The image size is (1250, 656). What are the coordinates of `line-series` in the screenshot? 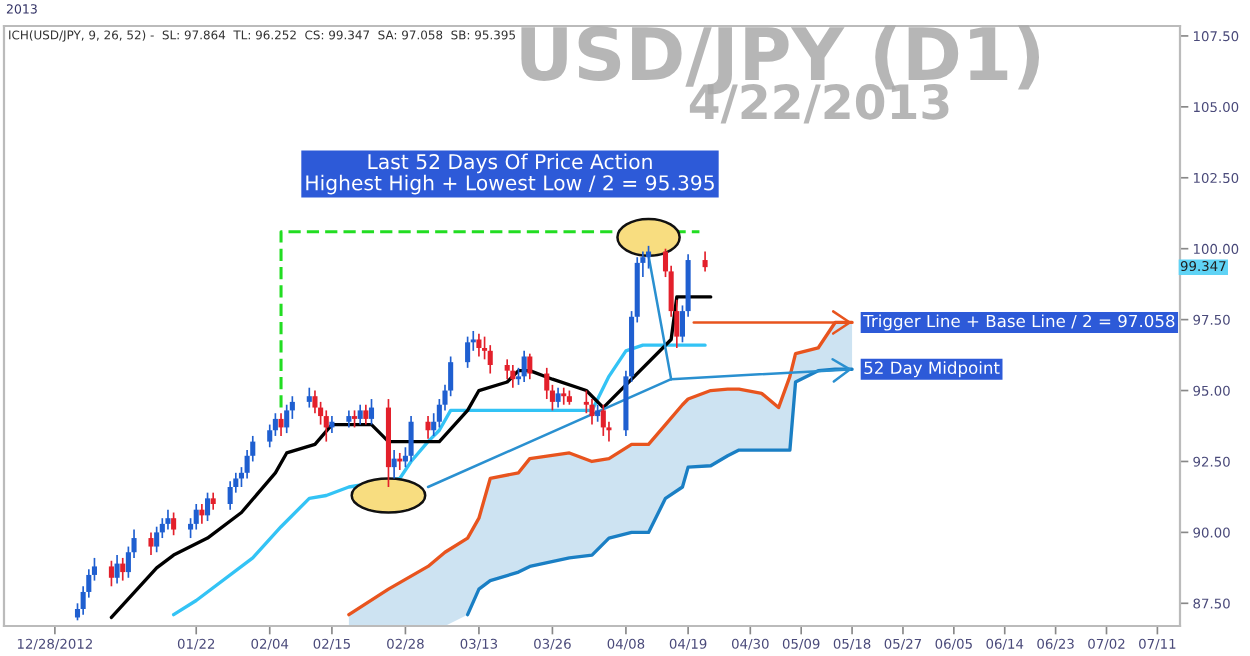 It's located at (659, 492).